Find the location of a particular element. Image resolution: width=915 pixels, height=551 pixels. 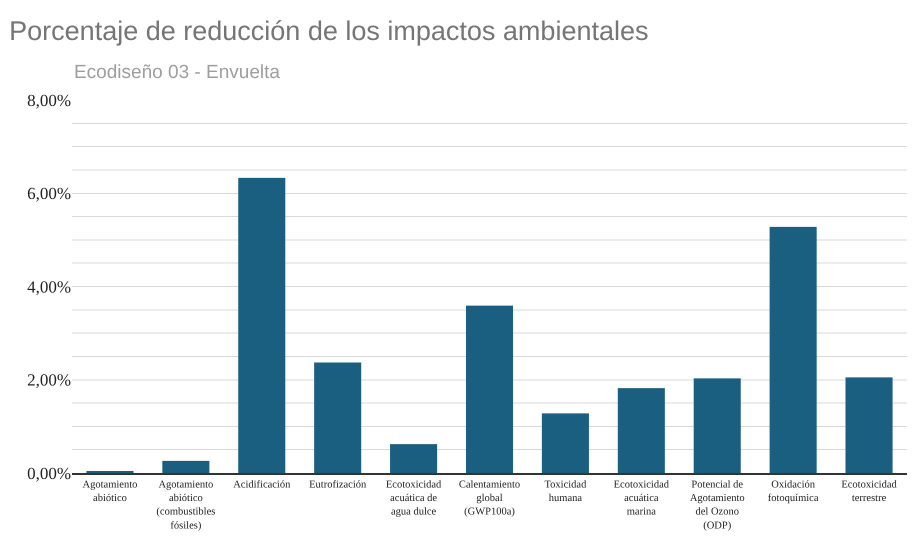

x-tick-label: Oxidación fotoquímica is located at coordinates (793, 491).